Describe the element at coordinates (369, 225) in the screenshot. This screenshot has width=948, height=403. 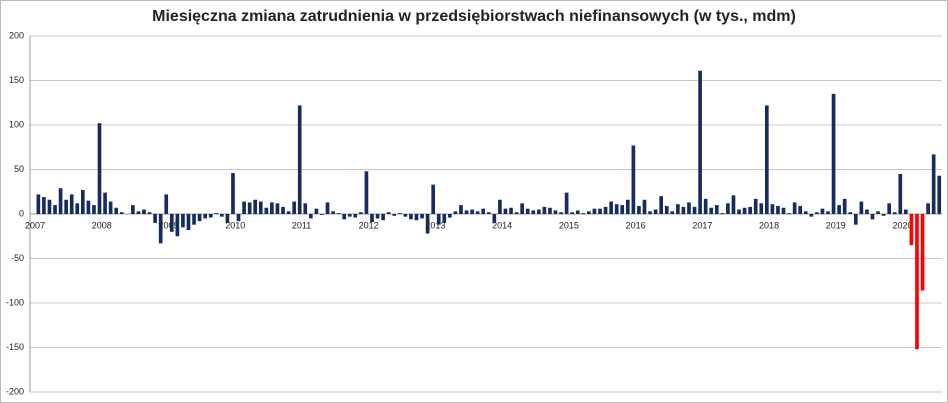
I see `x-tick-label: 2012` at that location.